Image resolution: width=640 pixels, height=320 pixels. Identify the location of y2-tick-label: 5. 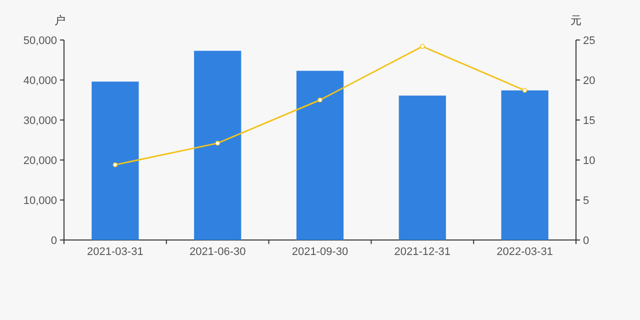
(586, 201).